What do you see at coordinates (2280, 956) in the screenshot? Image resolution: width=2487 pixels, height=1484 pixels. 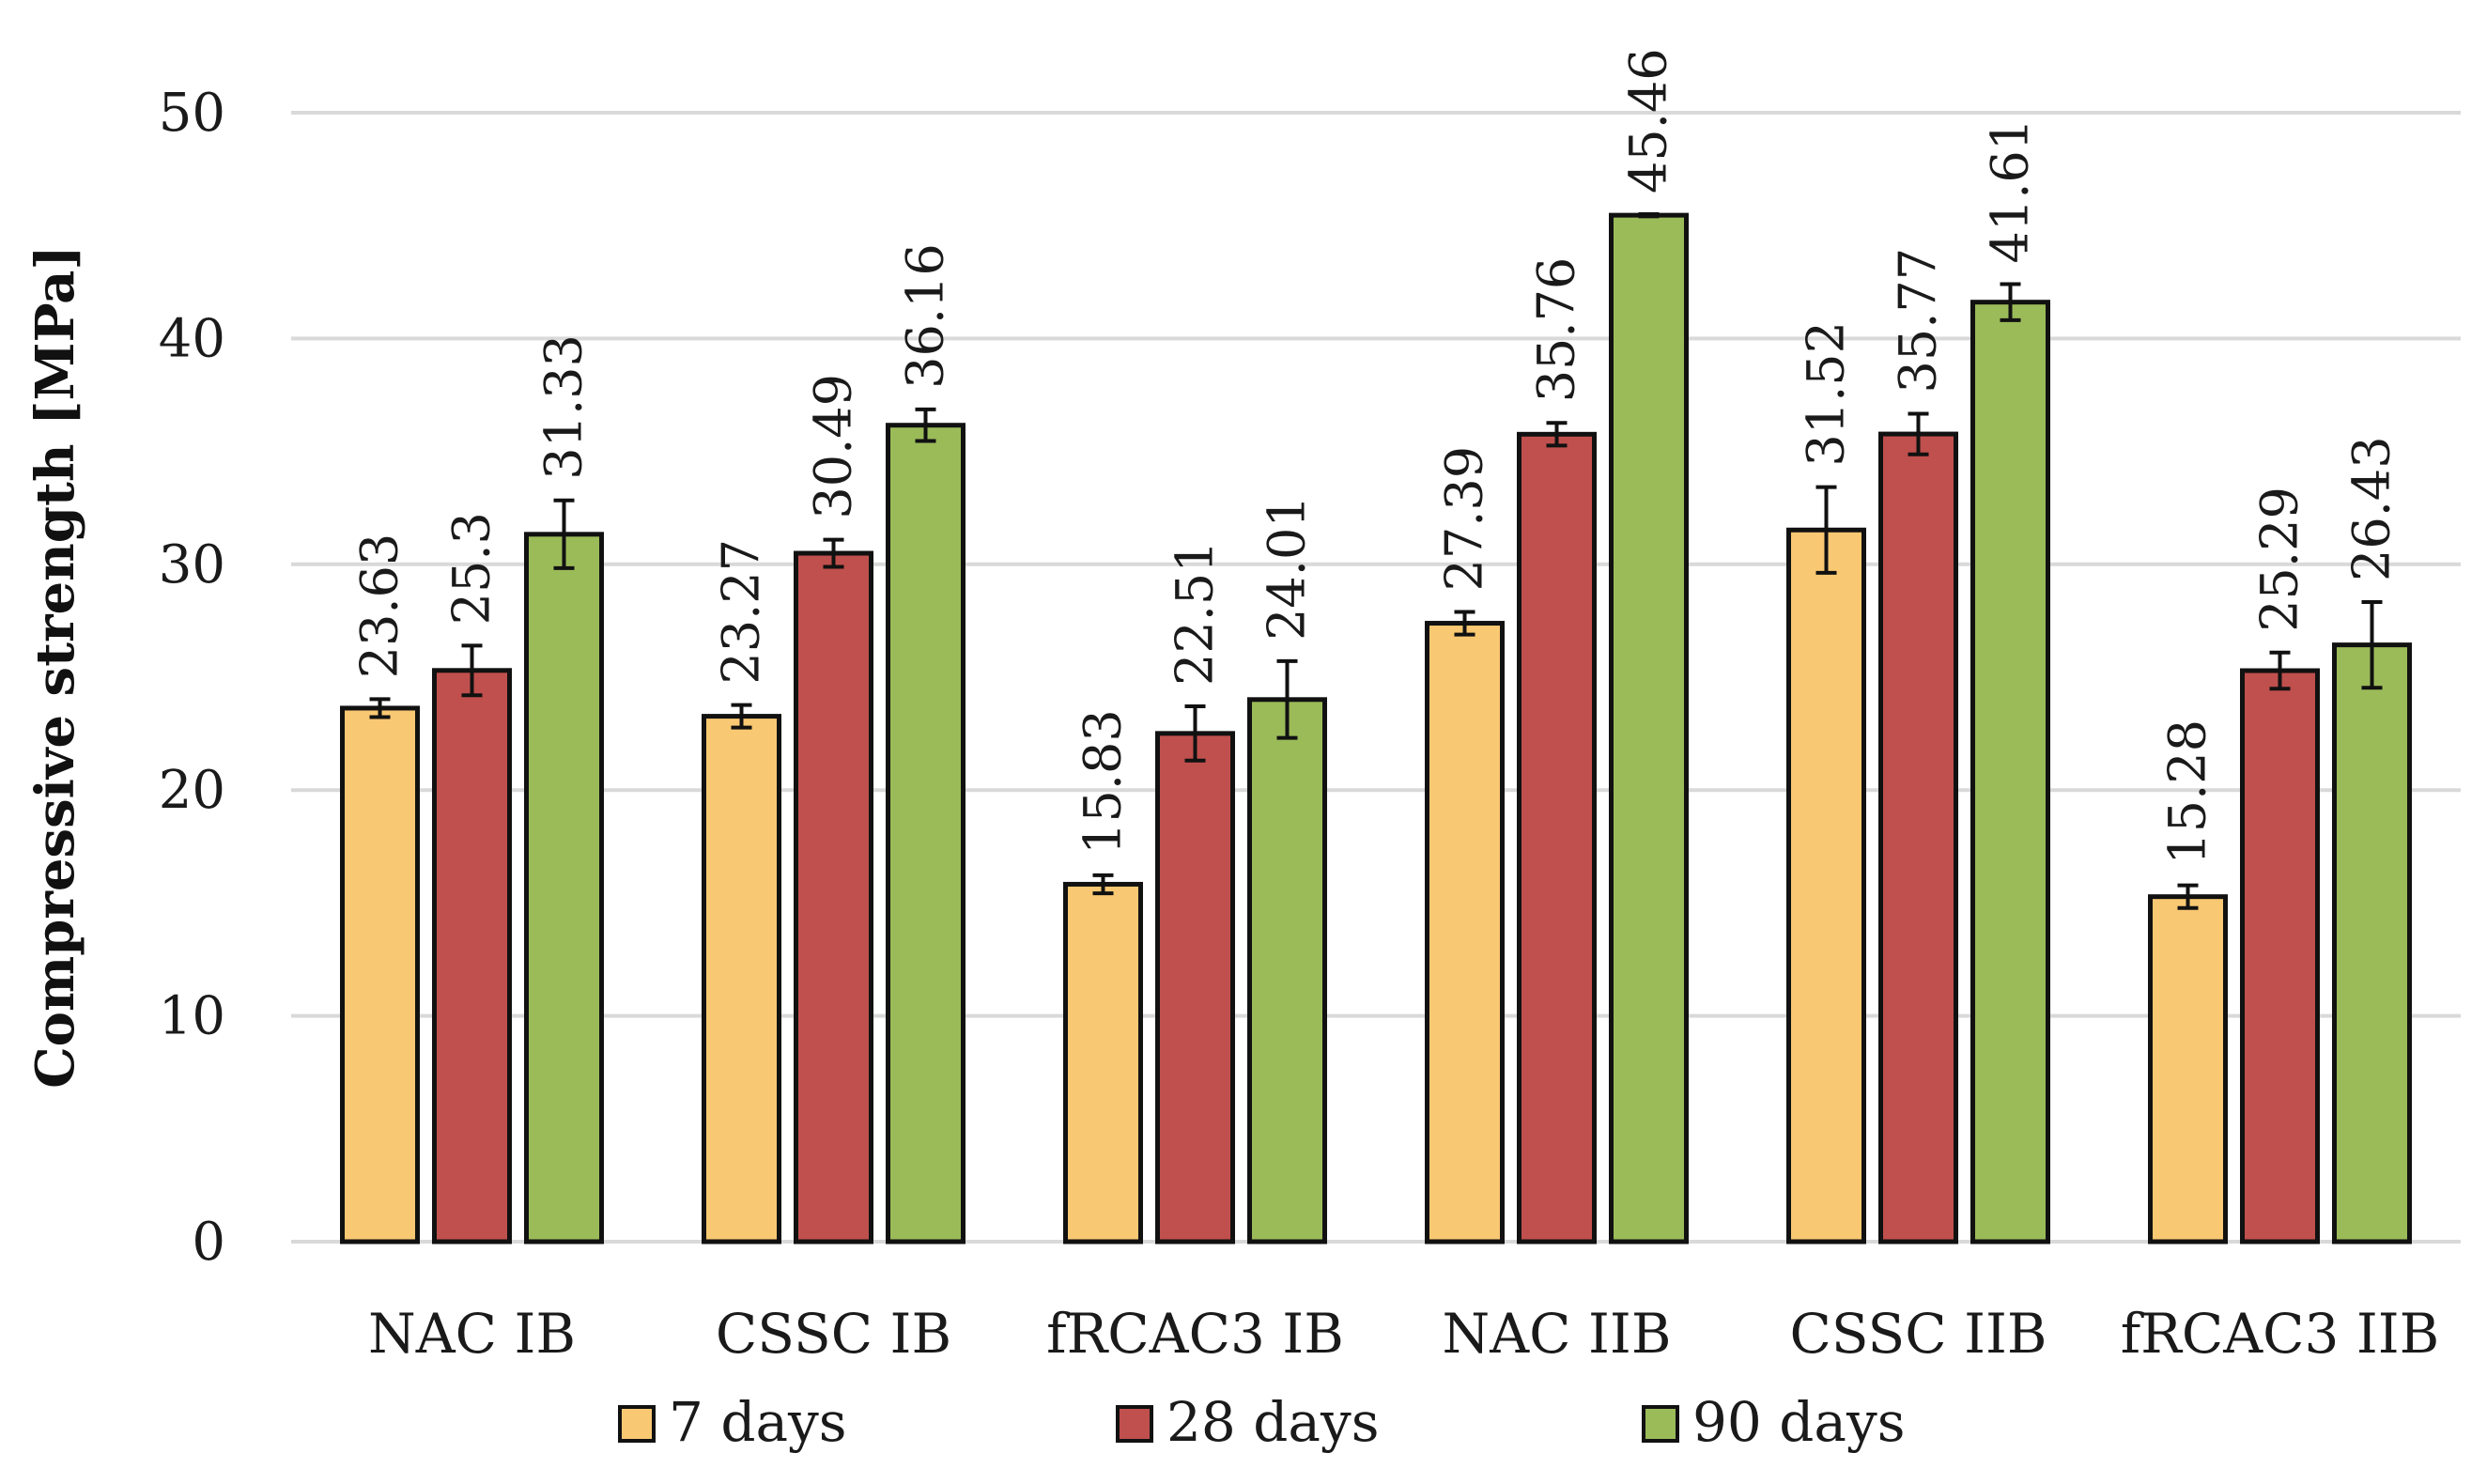 I see `bar-28-days-fRCAC3-IIB` at bounding box center [2280, 956].